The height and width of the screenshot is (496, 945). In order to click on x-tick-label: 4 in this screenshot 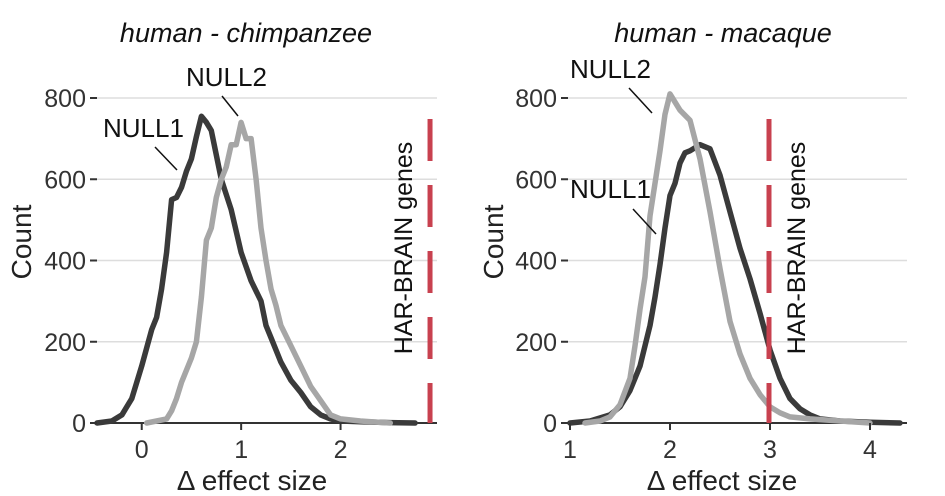, I will do `click(870, 450)`.